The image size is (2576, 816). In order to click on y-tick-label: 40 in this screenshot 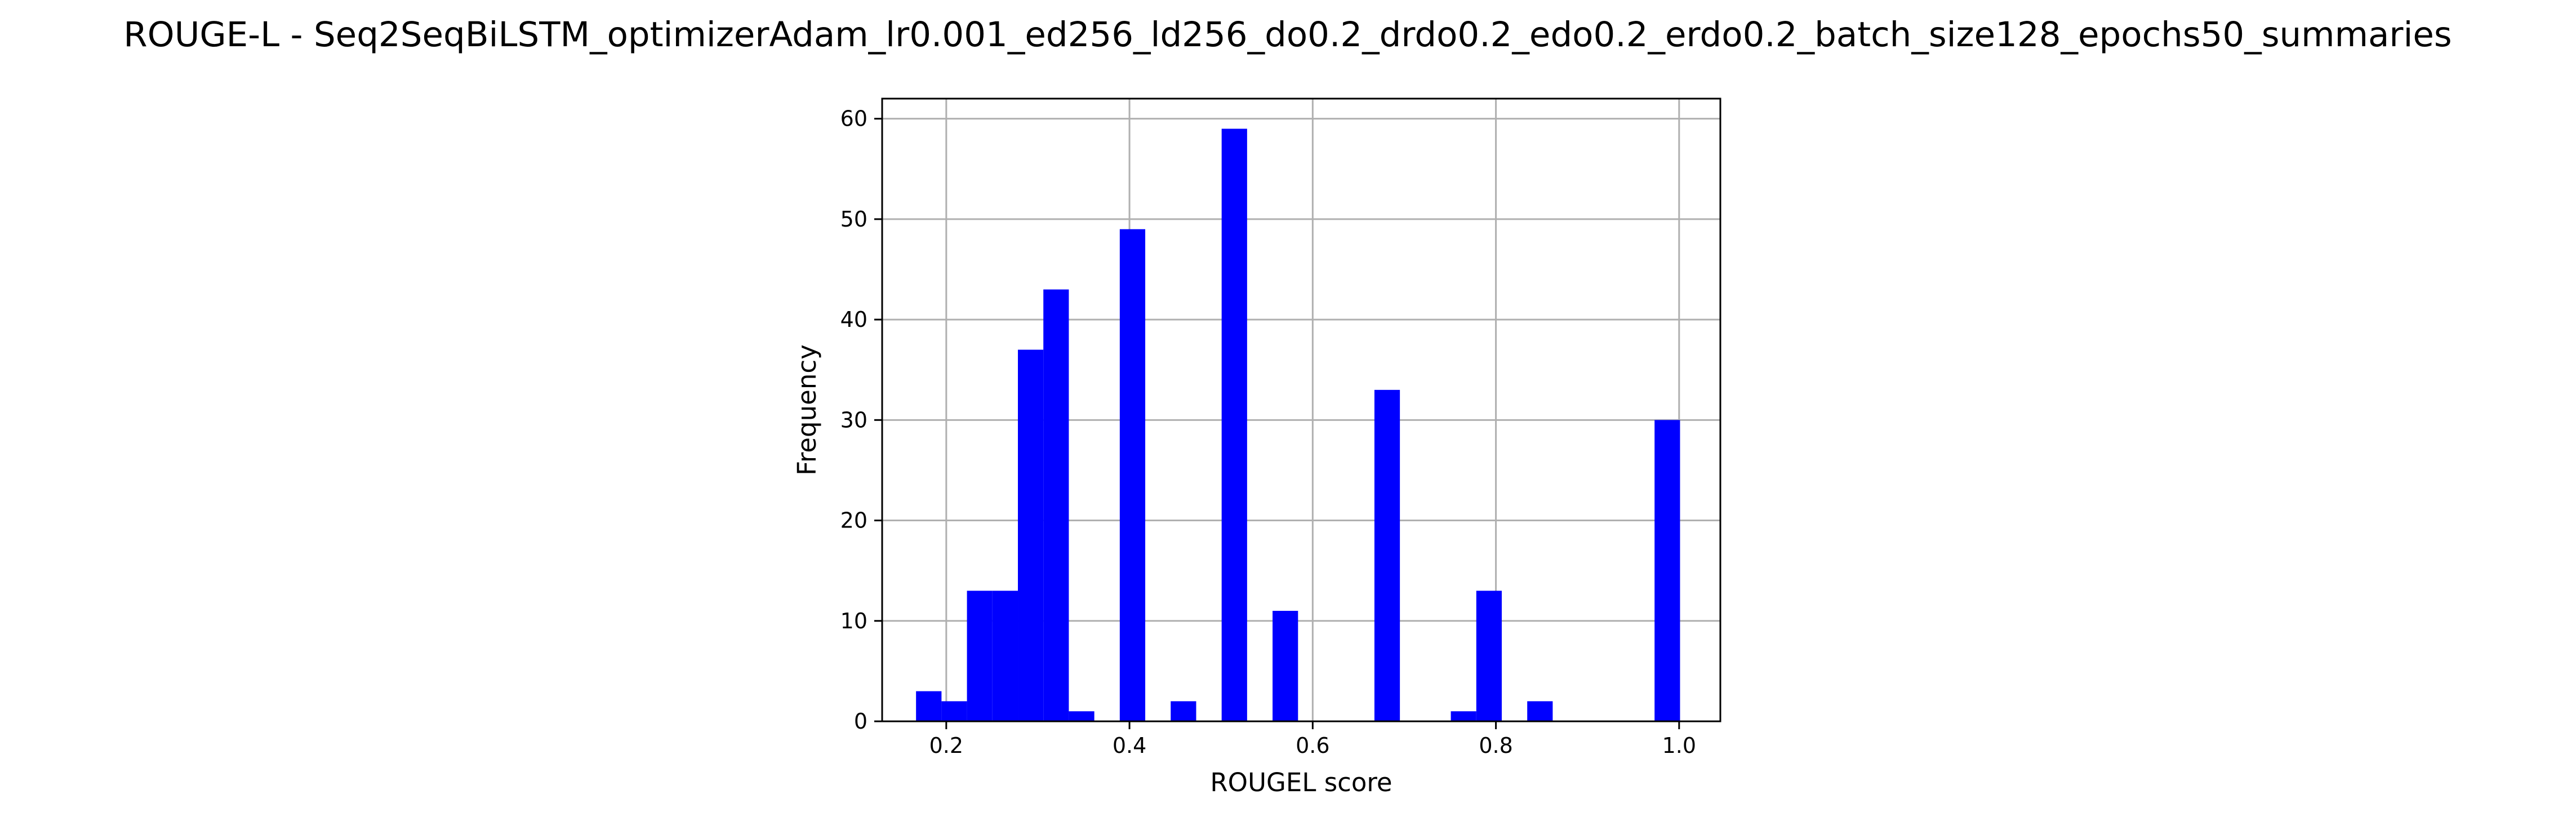, I will do `click(853, 319)`.